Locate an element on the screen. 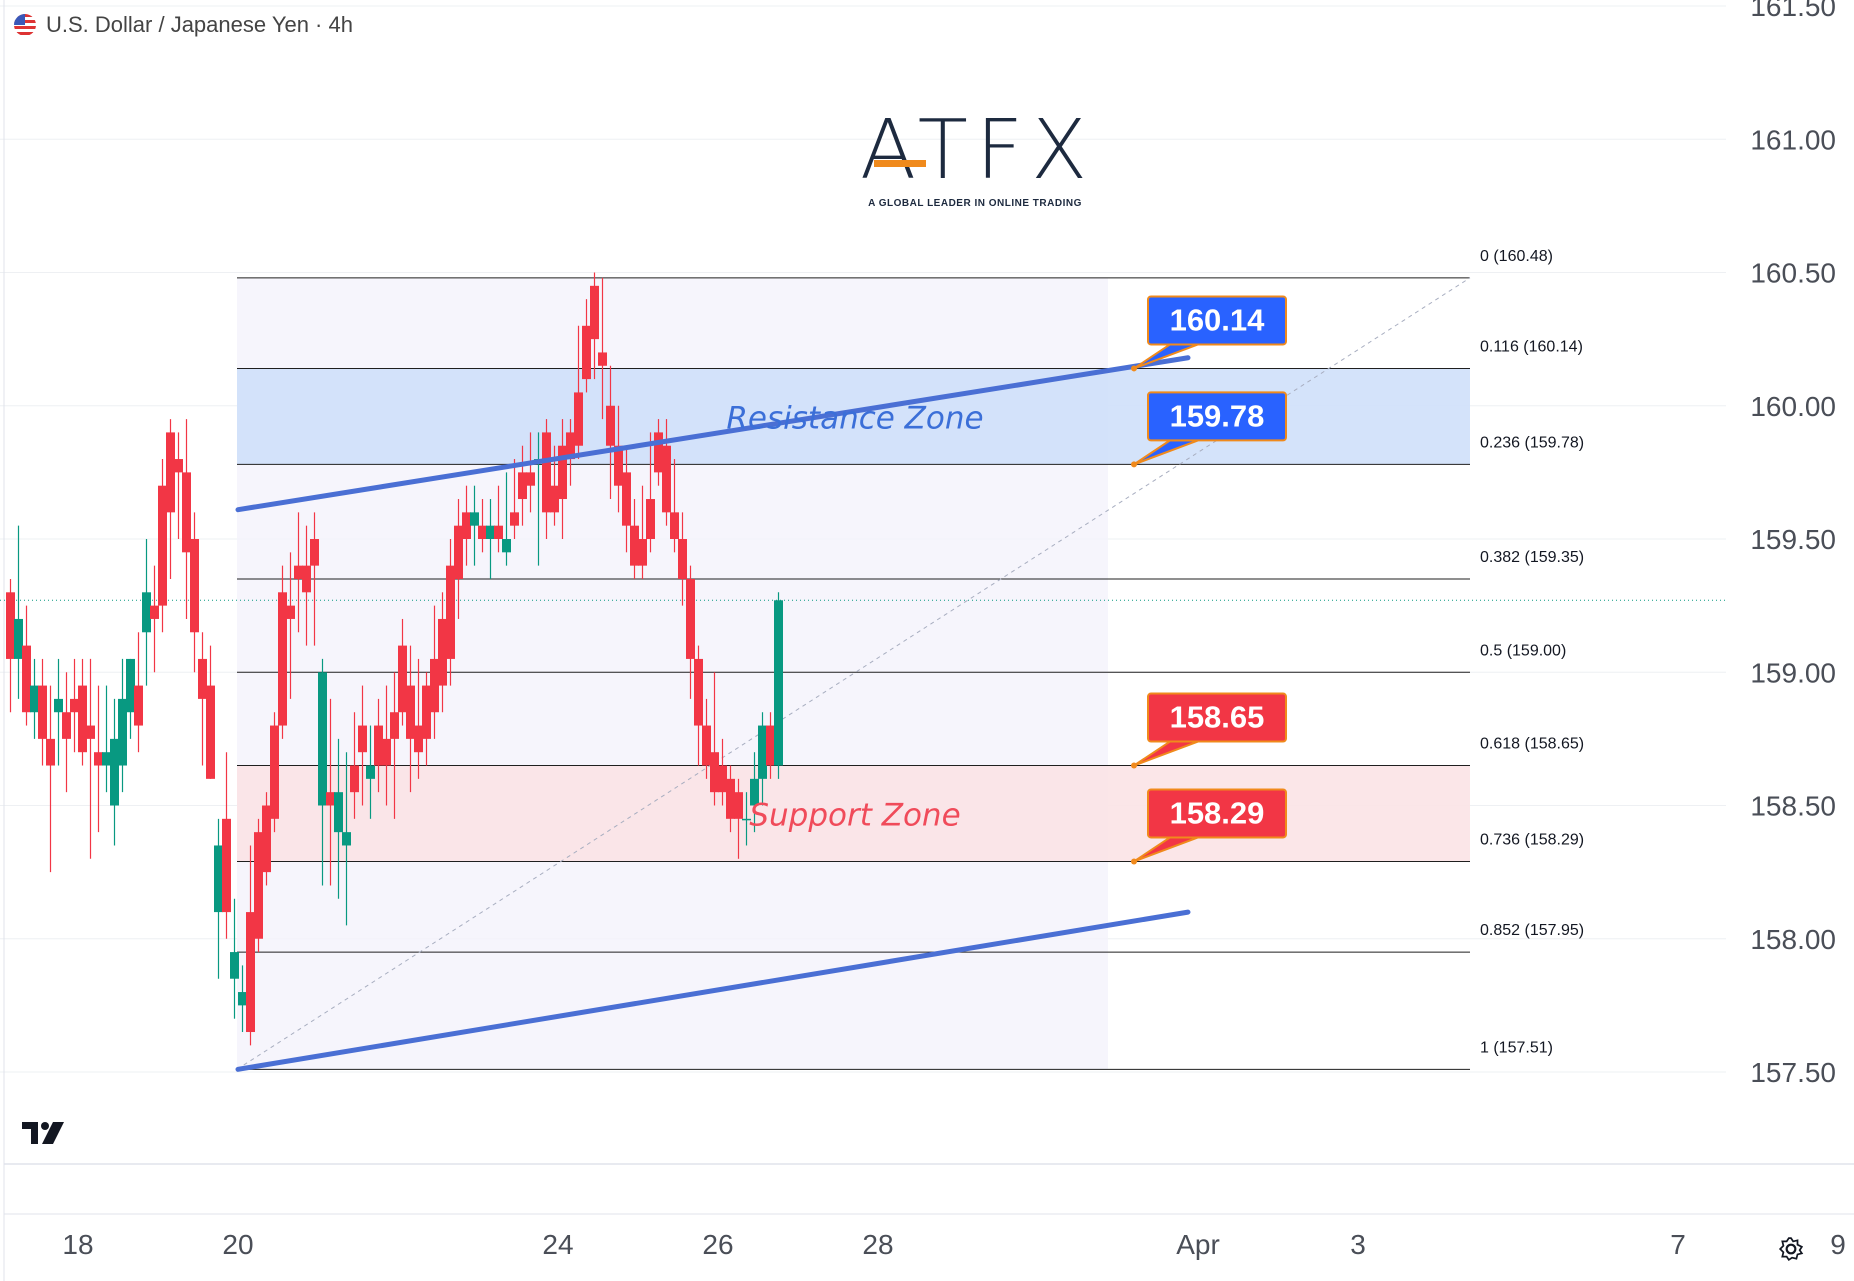  callout-label: 158.29 is located at coordinates (1217, 812).